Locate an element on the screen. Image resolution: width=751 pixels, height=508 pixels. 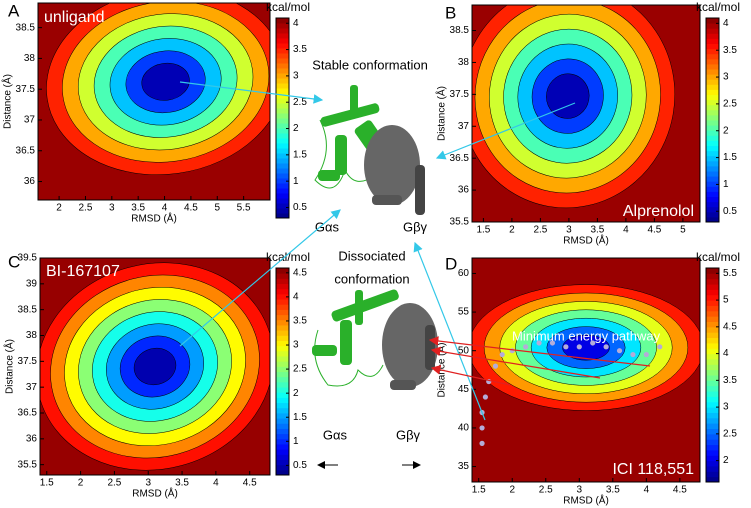
plot-frame is located at coordinates (586, 113).